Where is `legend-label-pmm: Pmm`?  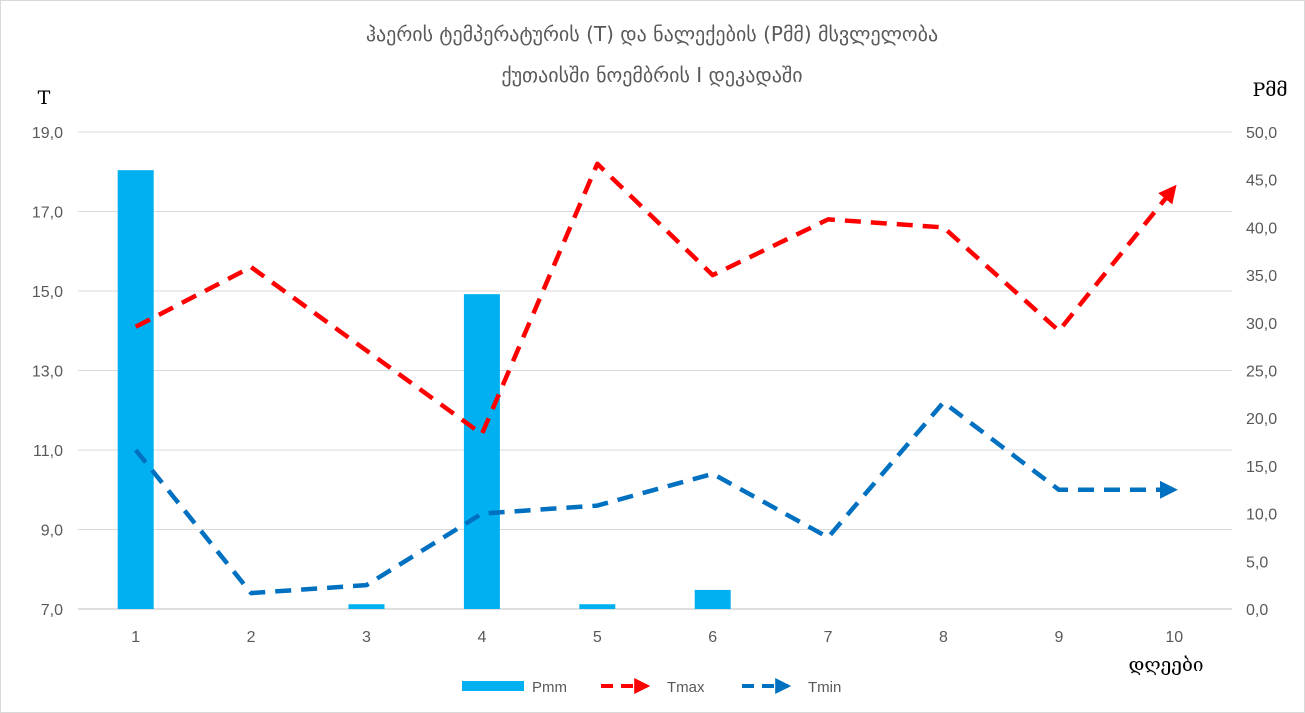 legend-label-pmm: Pmm is located at coordinates (549, 687).